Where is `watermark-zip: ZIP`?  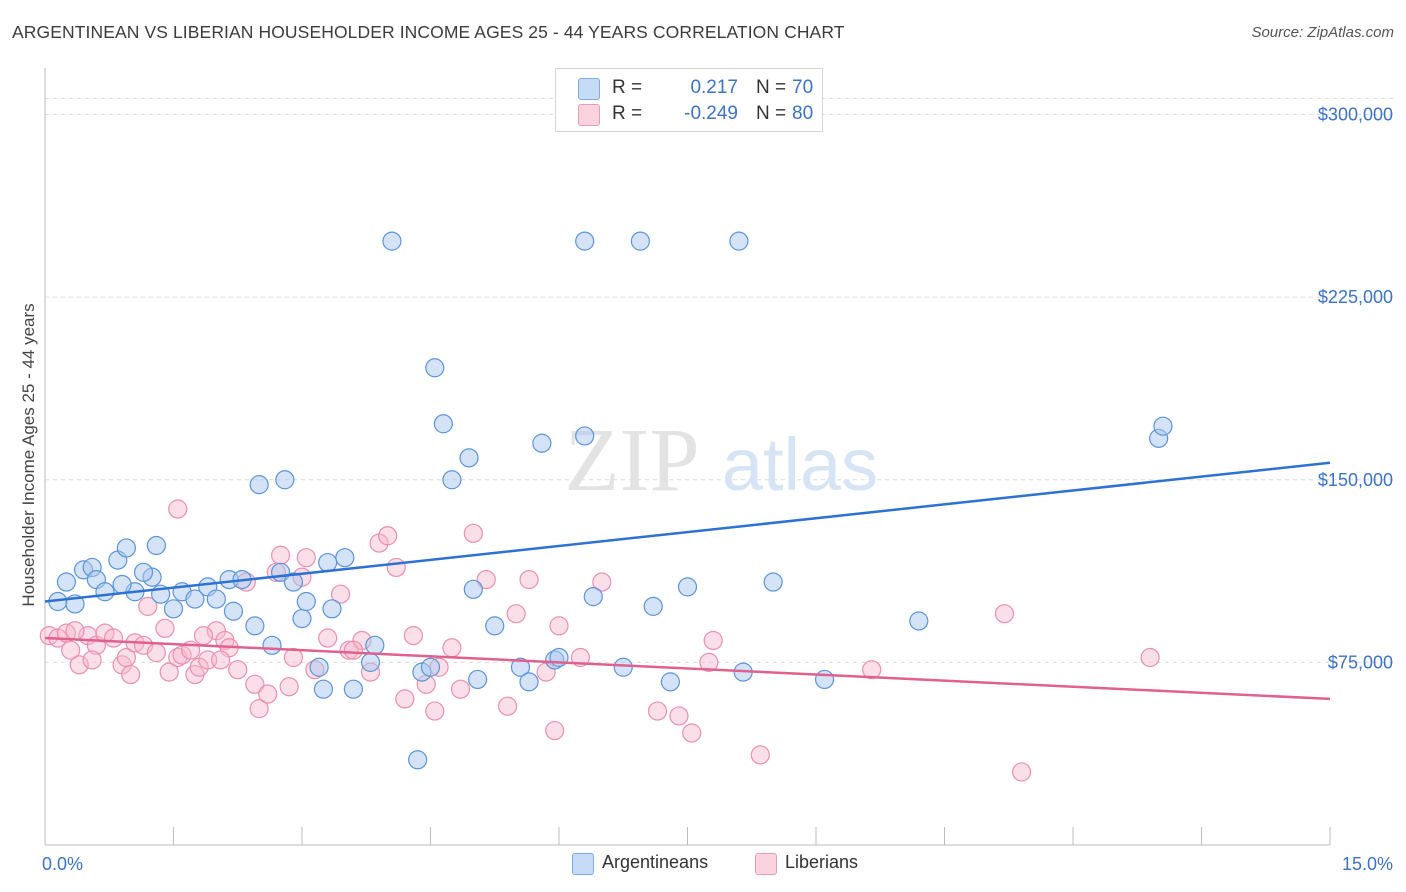
watermark-zip: ZIP is located at coordinates (632, 460).